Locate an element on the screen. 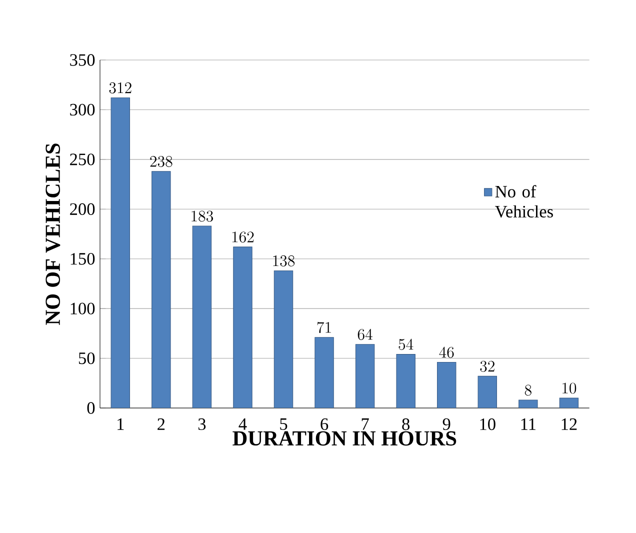 Image resolution: width=636 pixels, height=533 pixels. data-label: 183 is located at coordinates (203, 216).